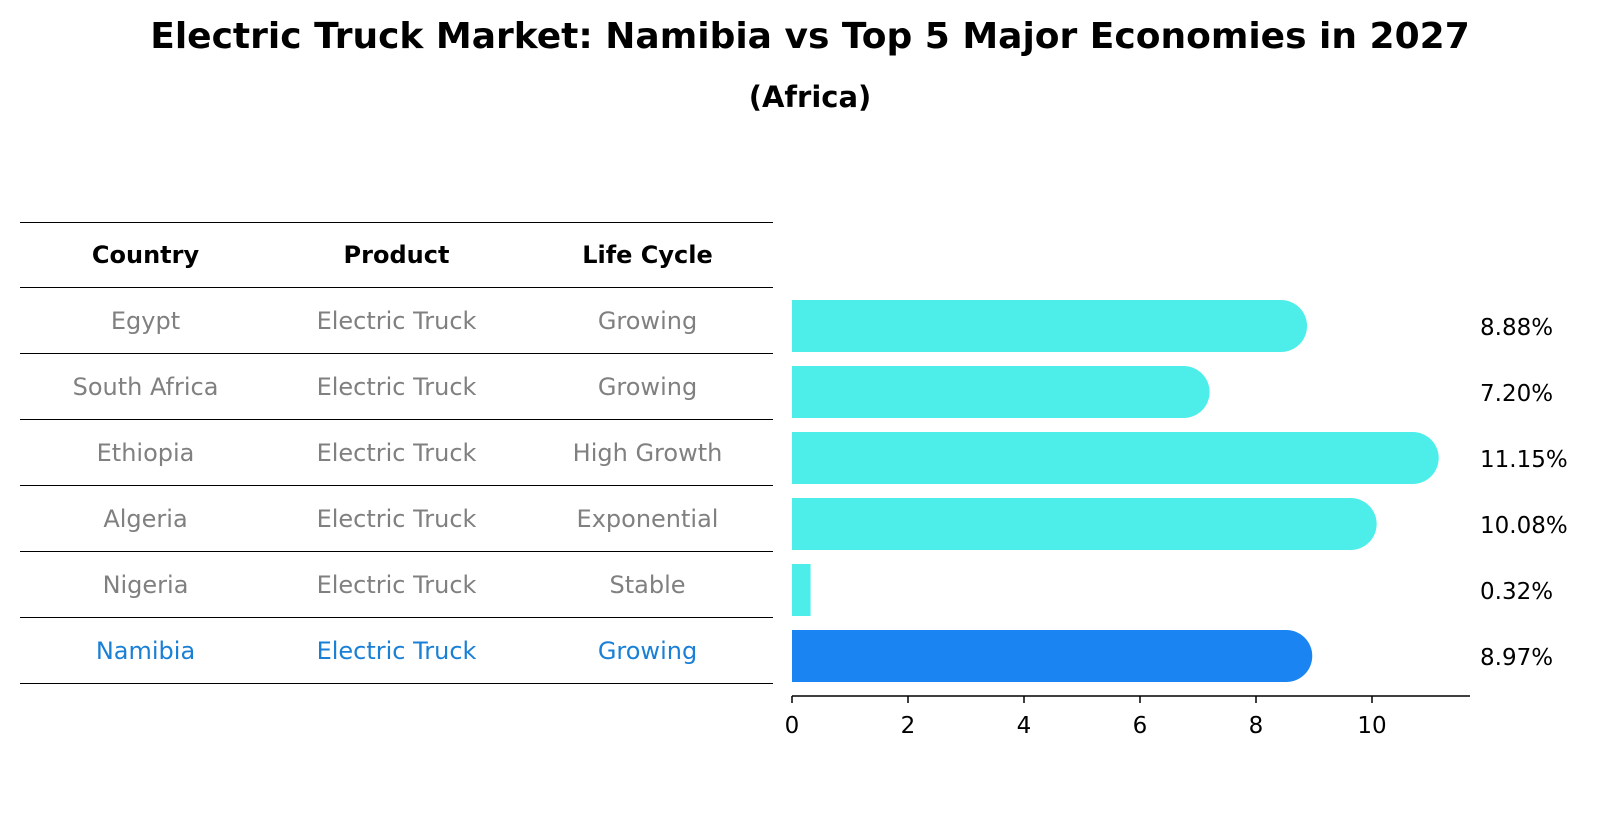  I want to click on highlight-bar, so click(1052, 656).